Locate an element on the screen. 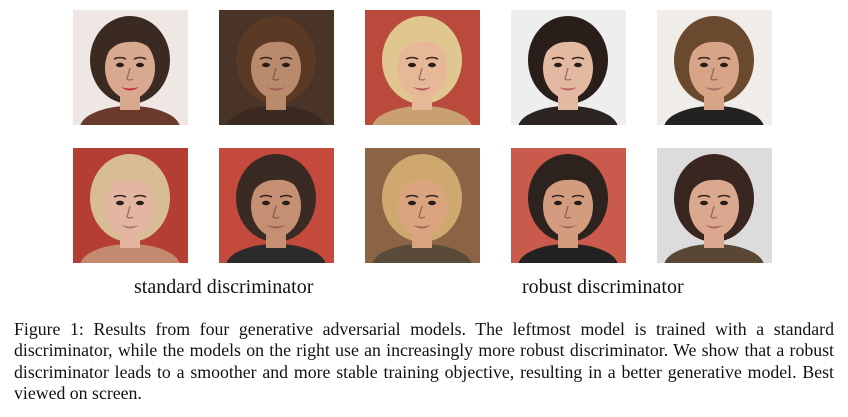 The height and width of the screenshot is (417, 848). face-r2c3 is located at coordinates (422, 205).